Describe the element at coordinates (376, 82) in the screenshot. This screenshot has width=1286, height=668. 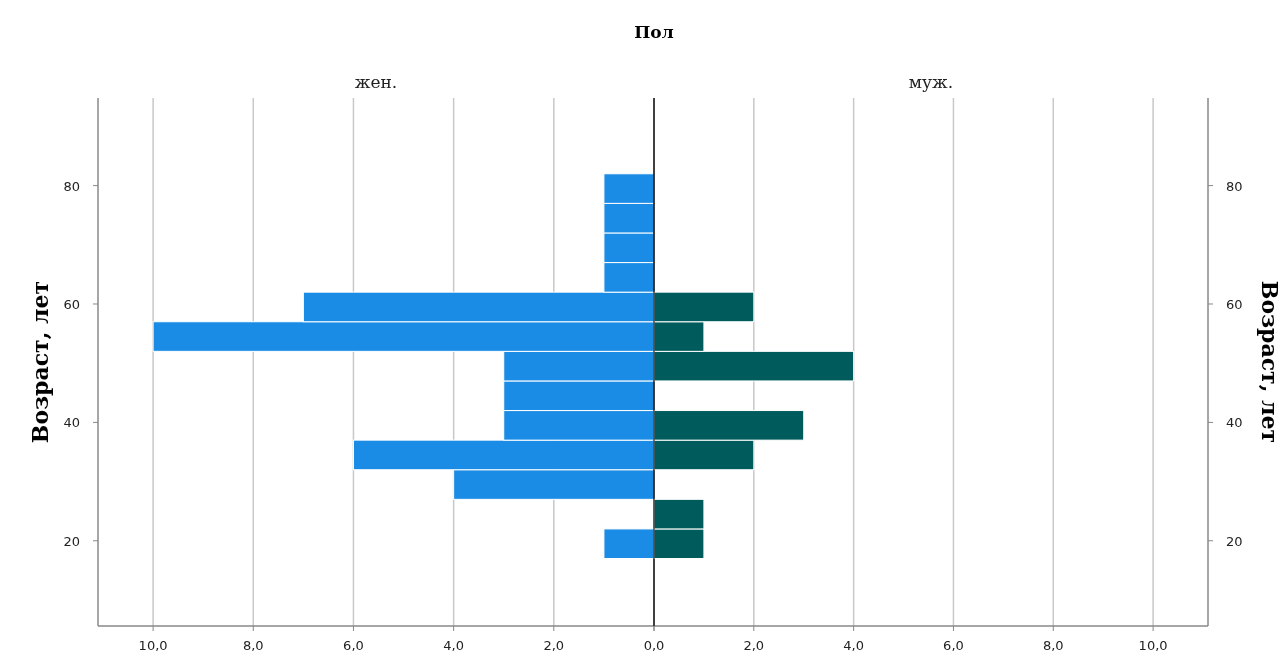
I see `chart-title: жен.` at that location.